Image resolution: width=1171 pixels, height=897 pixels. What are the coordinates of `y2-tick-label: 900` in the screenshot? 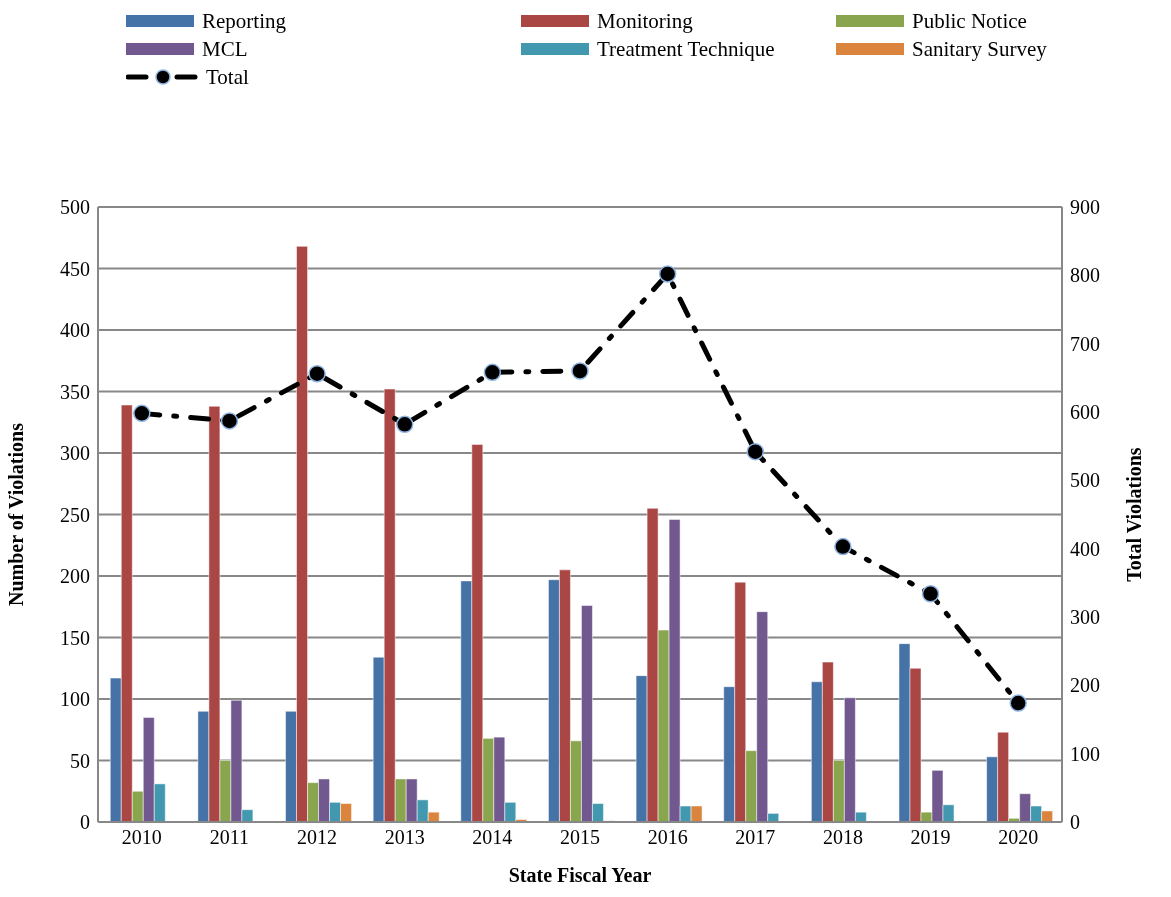 It's located at (1085, 207).